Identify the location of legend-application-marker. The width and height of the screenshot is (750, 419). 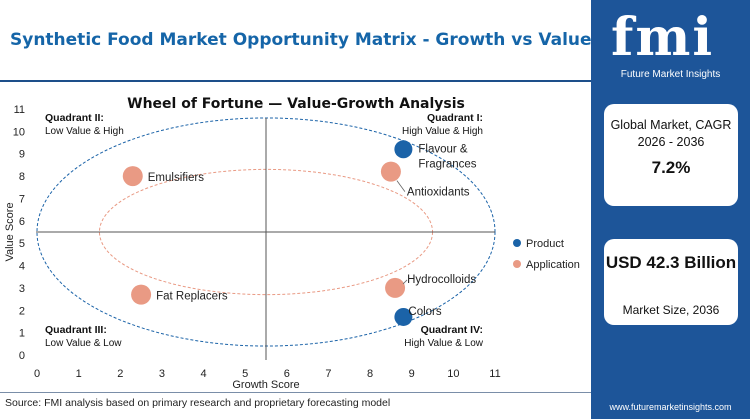
(517, 264).